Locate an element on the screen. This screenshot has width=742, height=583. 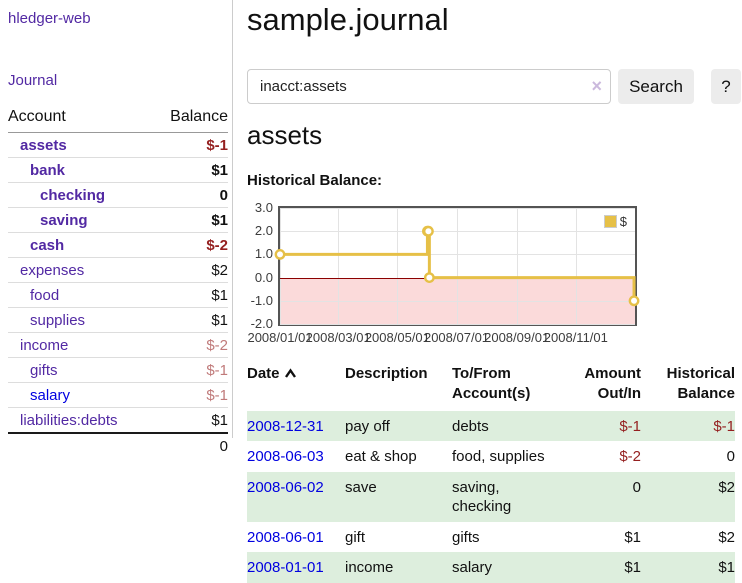
account-row: gifts $-1 is located at coordinates (118, 370).